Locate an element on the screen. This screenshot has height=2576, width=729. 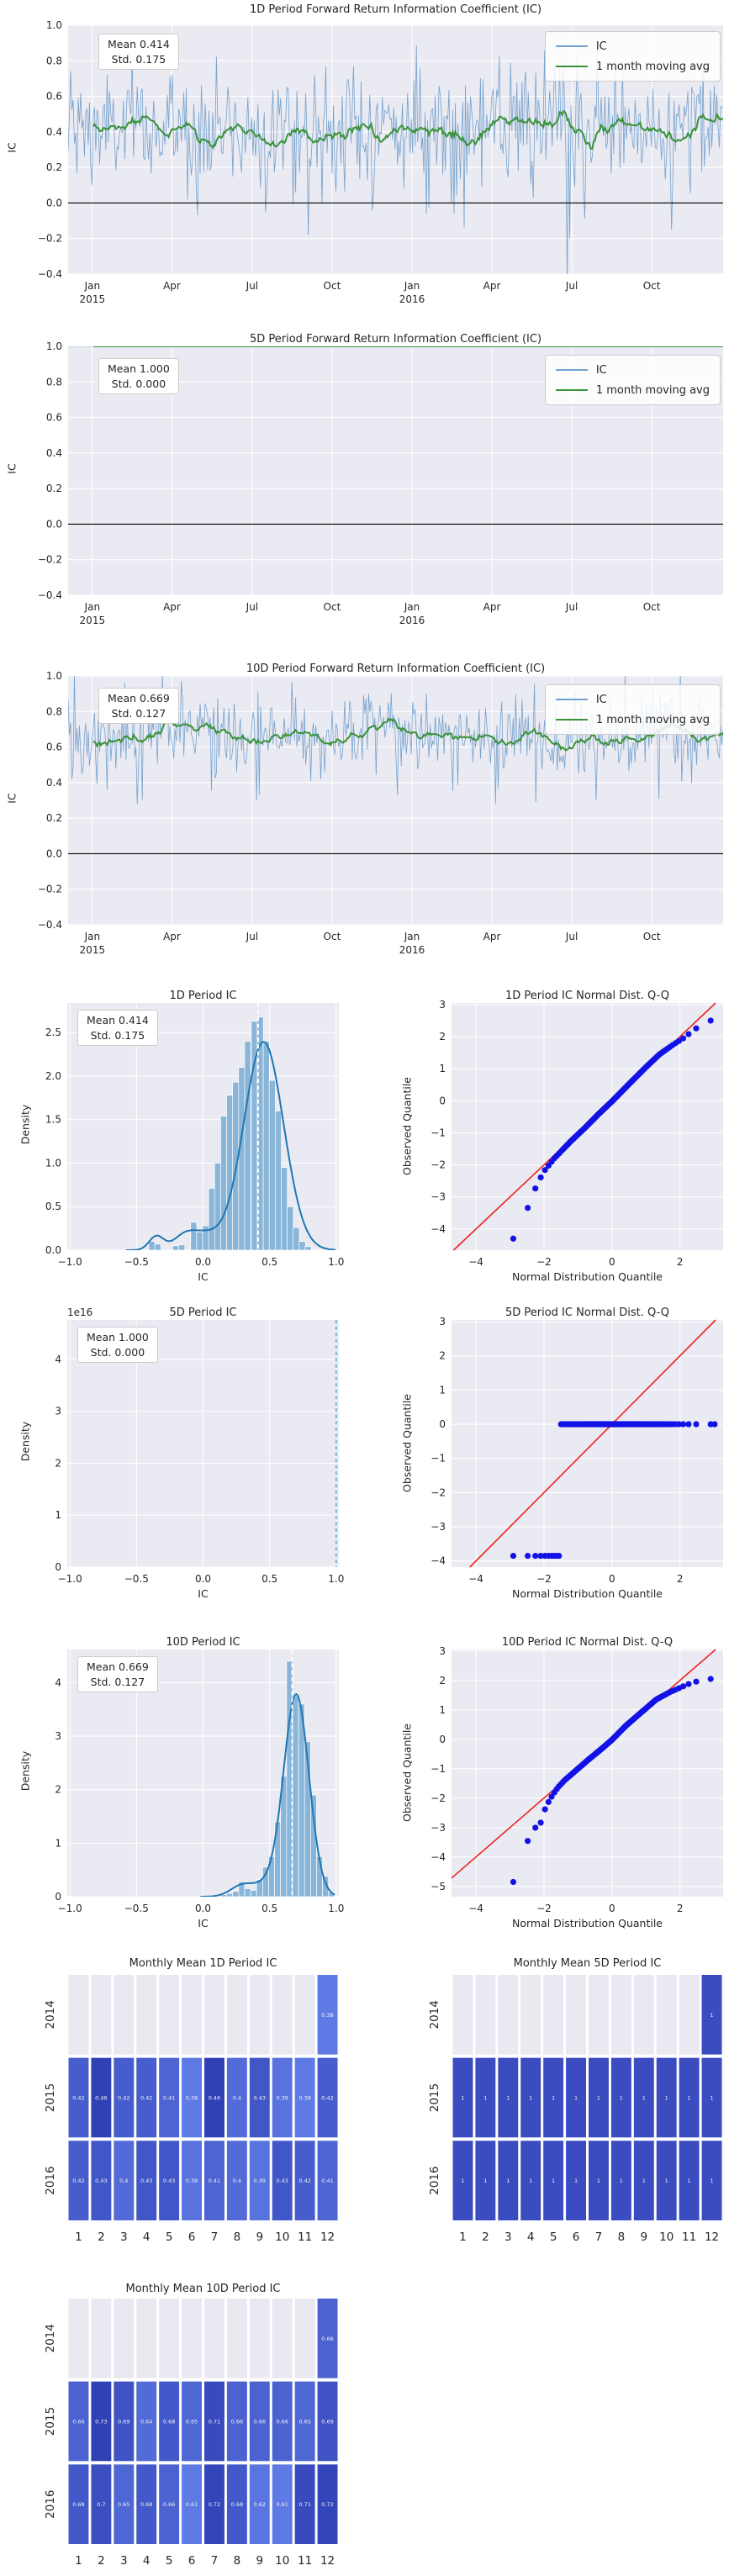
svg-text: −0.5 is located at coordinates (136, 1262).